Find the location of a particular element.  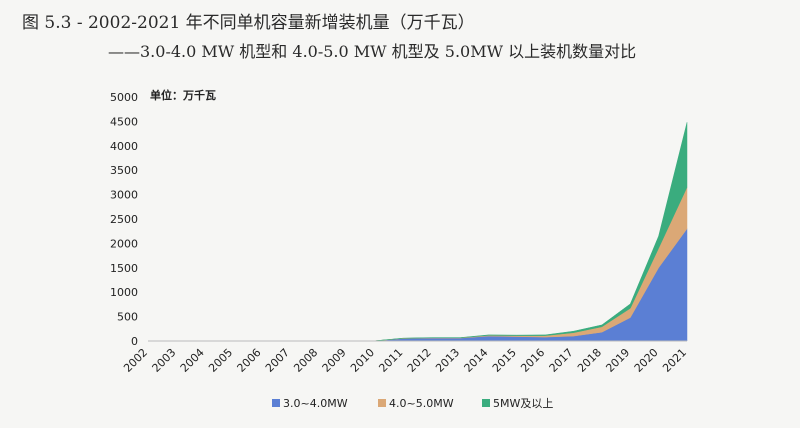

y-tick-label: 0 is located at coordinates (134, 341).